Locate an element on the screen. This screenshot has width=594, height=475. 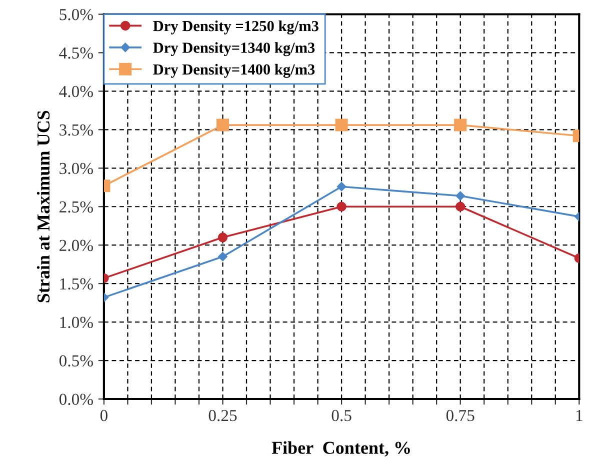
y-tick-label: 3.0% is located at coordinates (76, 168).